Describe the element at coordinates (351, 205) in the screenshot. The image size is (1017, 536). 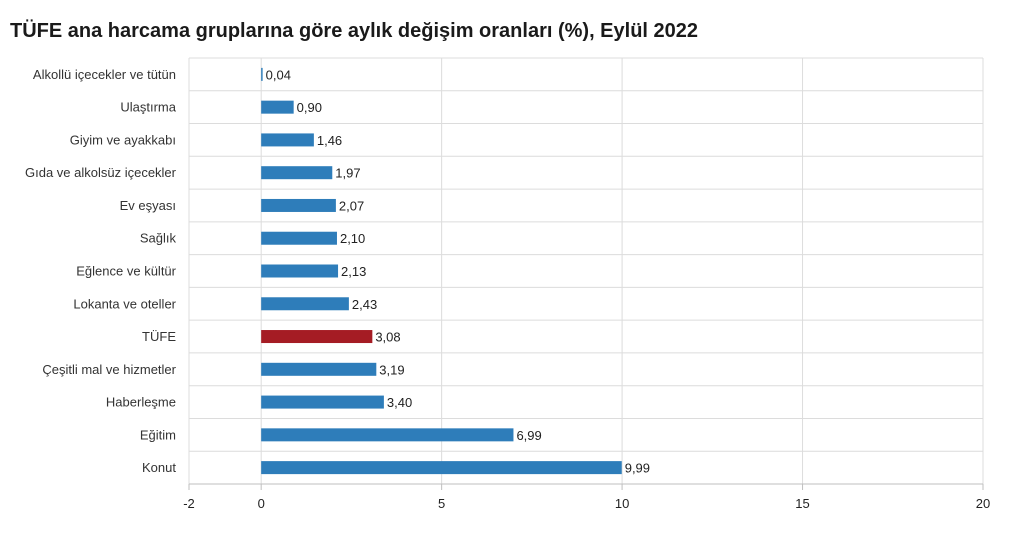
I see `data-label: 2,07` at that location.